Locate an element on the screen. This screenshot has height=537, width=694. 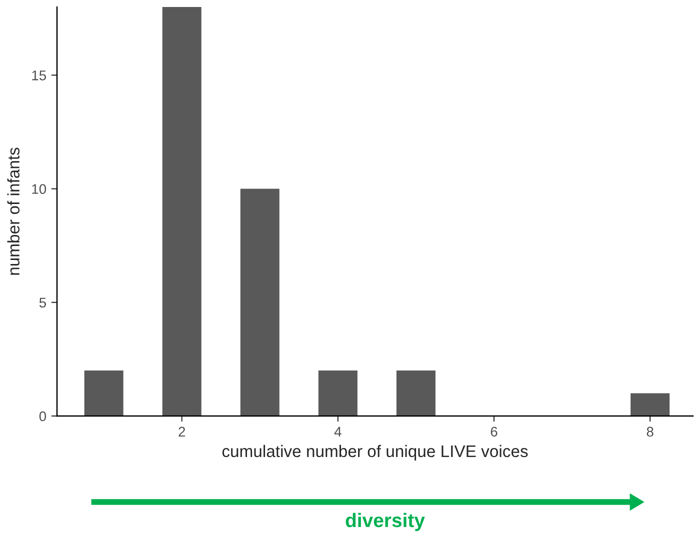
y-tick-label: 10 is located at coordinates (39, 189).